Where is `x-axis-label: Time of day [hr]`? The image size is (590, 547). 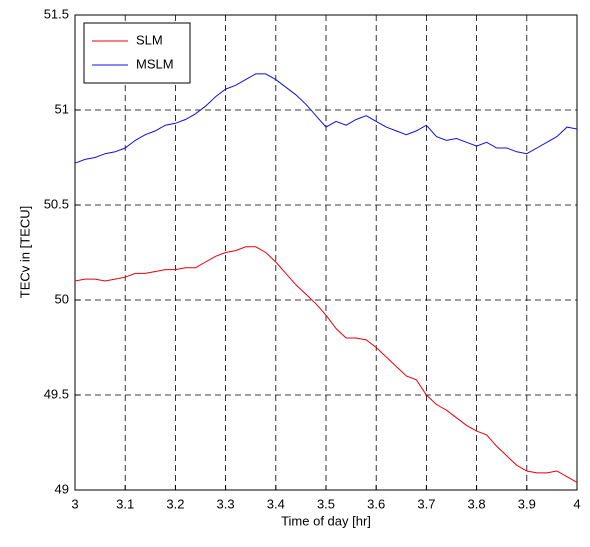
x-axis-label: Time of day [hr] is located at coordinates (326, 520).